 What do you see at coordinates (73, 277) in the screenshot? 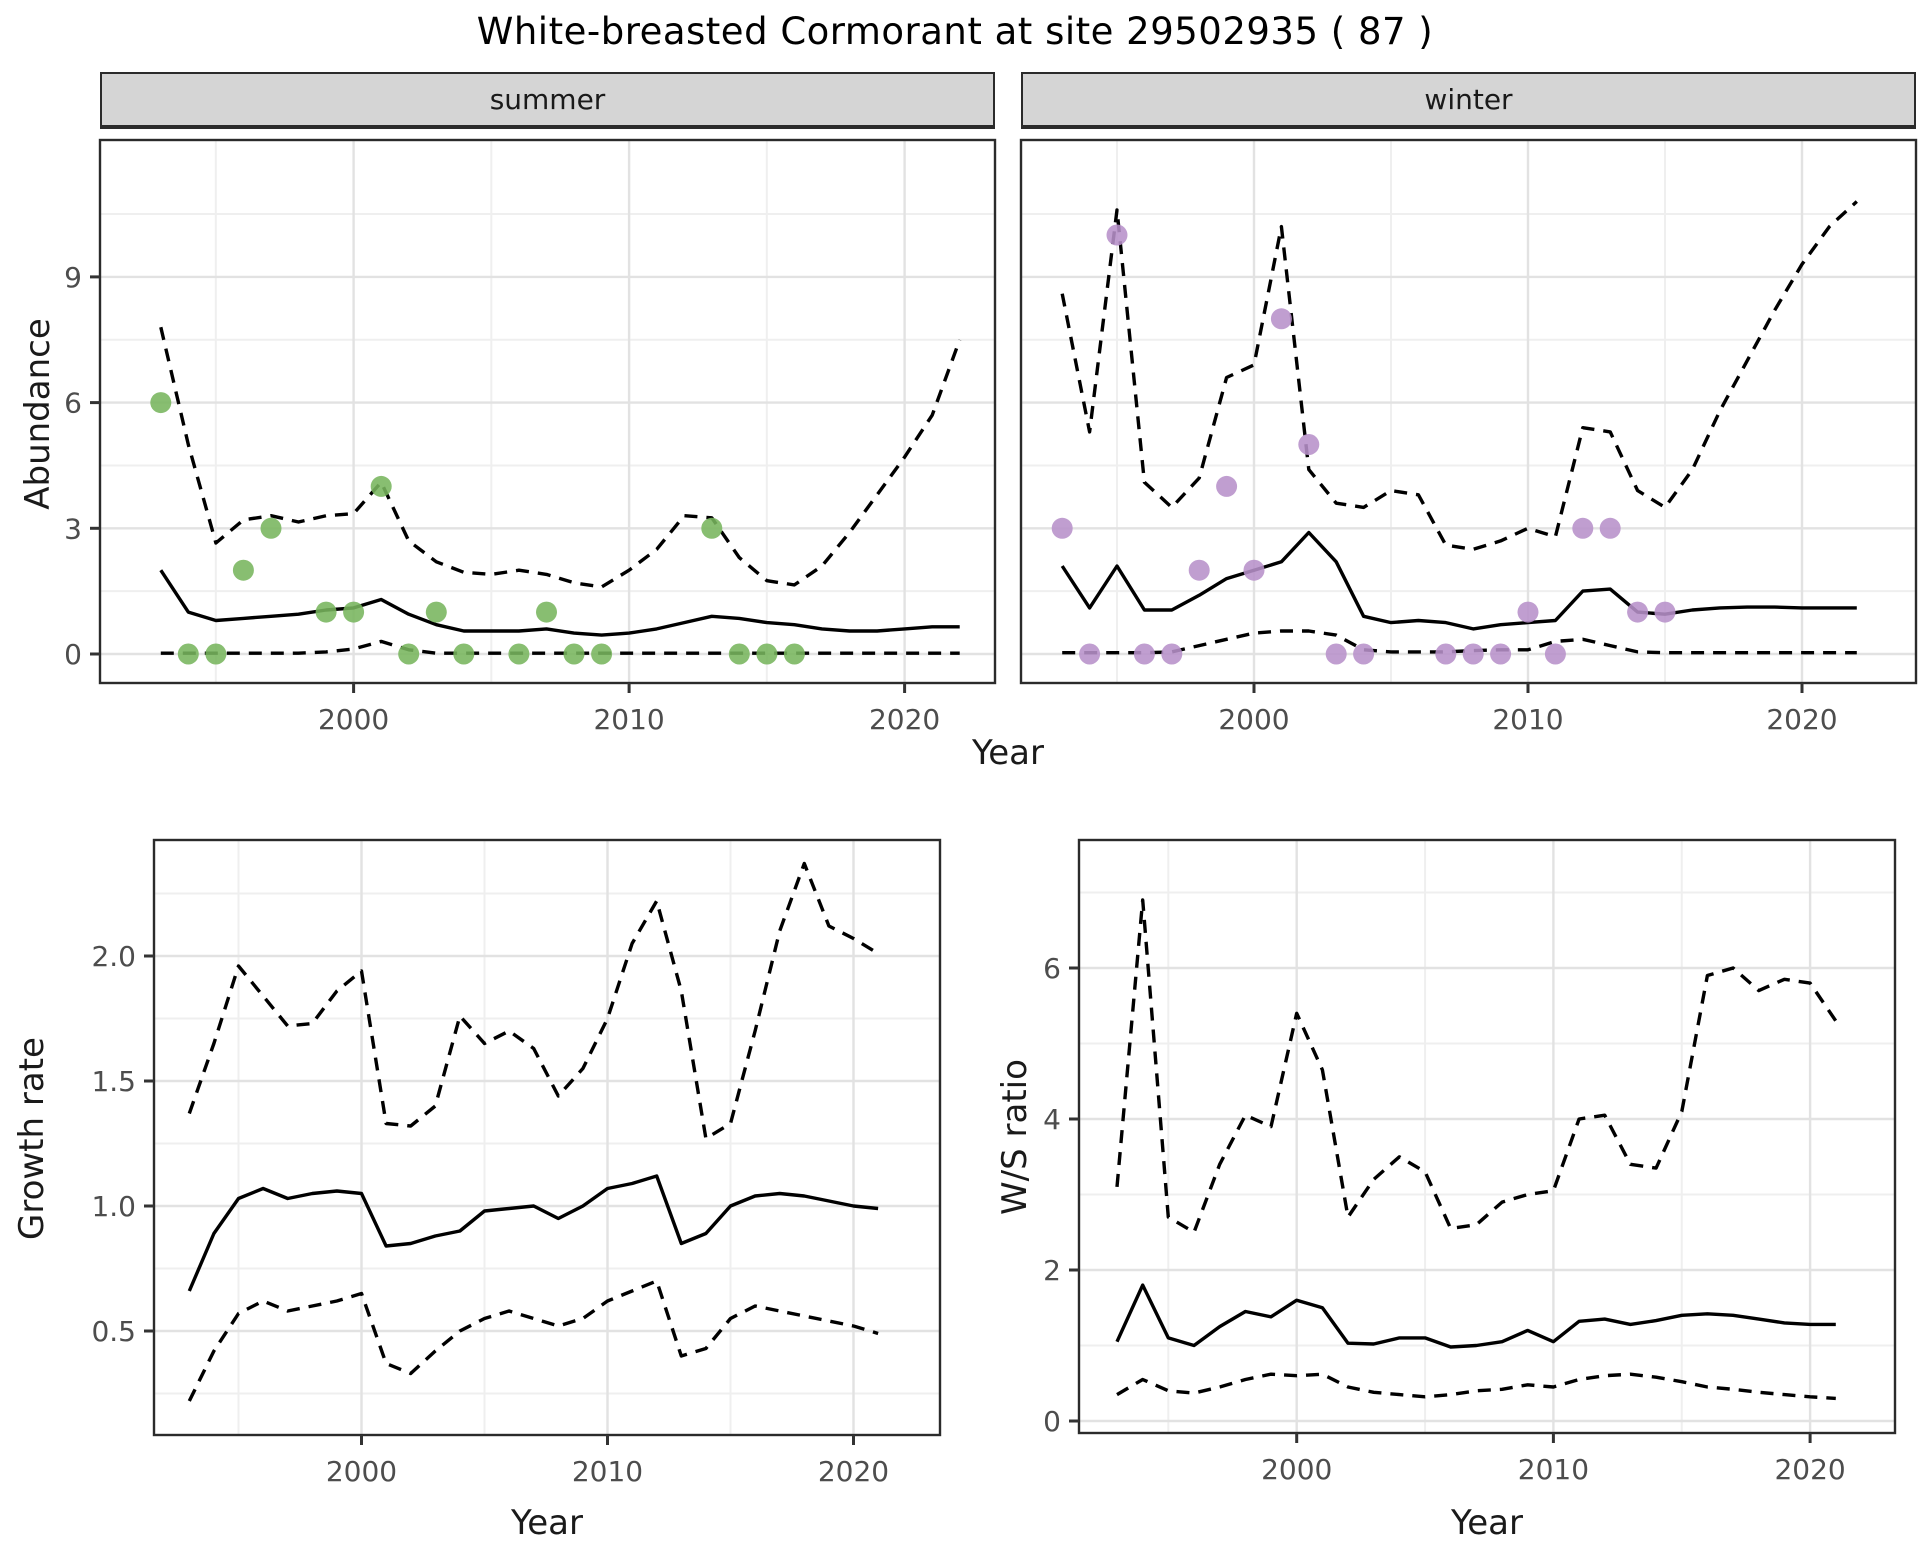
I see `y-tick-label: 9` at bounding box center [73, 277].